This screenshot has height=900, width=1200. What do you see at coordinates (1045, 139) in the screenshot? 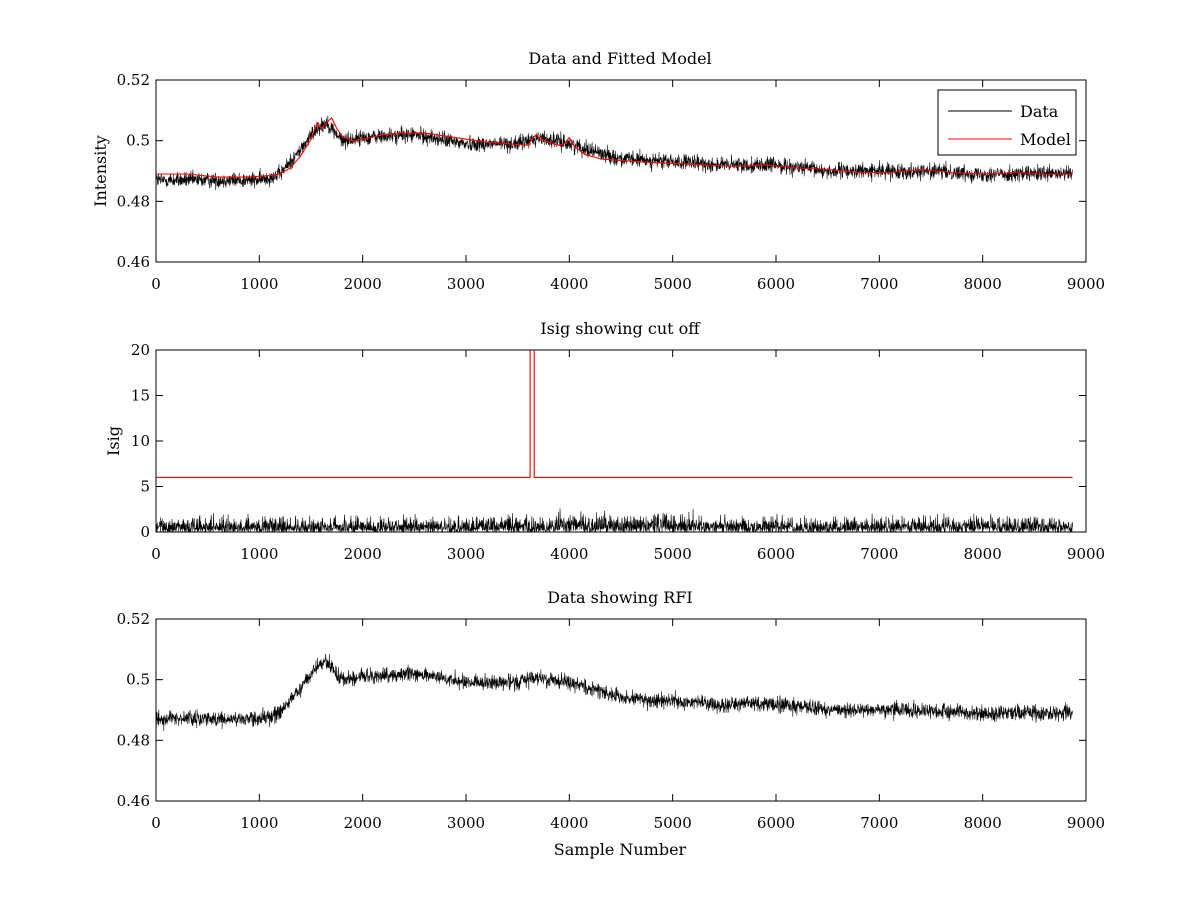
I see `legend-label-model: Model` at bounding box center [1045, 139].